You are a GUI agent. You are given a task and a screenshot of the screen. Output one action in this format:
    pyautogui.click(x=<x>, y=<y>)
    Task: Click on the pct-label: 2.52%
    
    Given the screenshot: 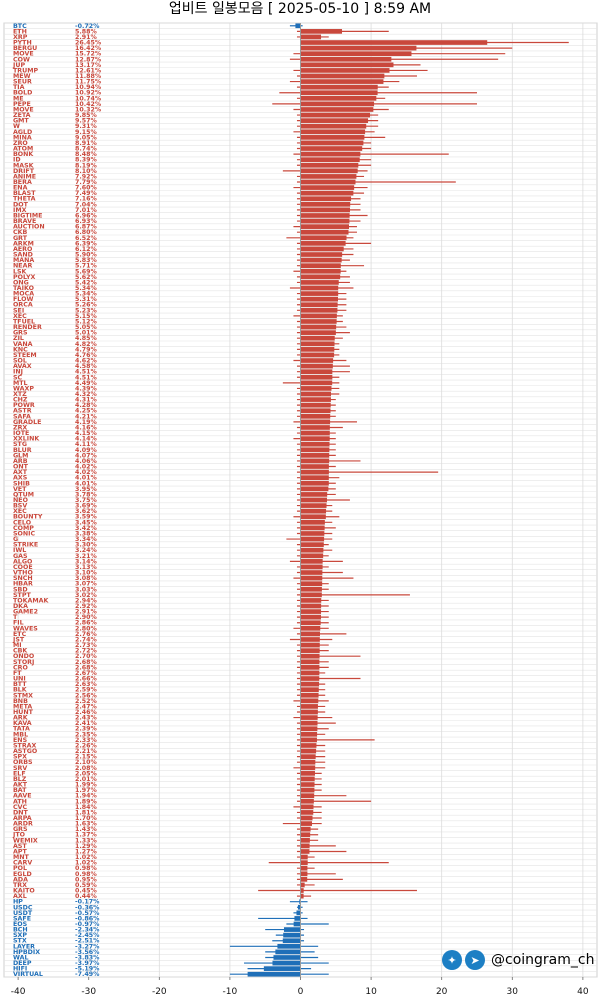 What is the action you would take?
    pyautogui.click(x=86, y=701)
    